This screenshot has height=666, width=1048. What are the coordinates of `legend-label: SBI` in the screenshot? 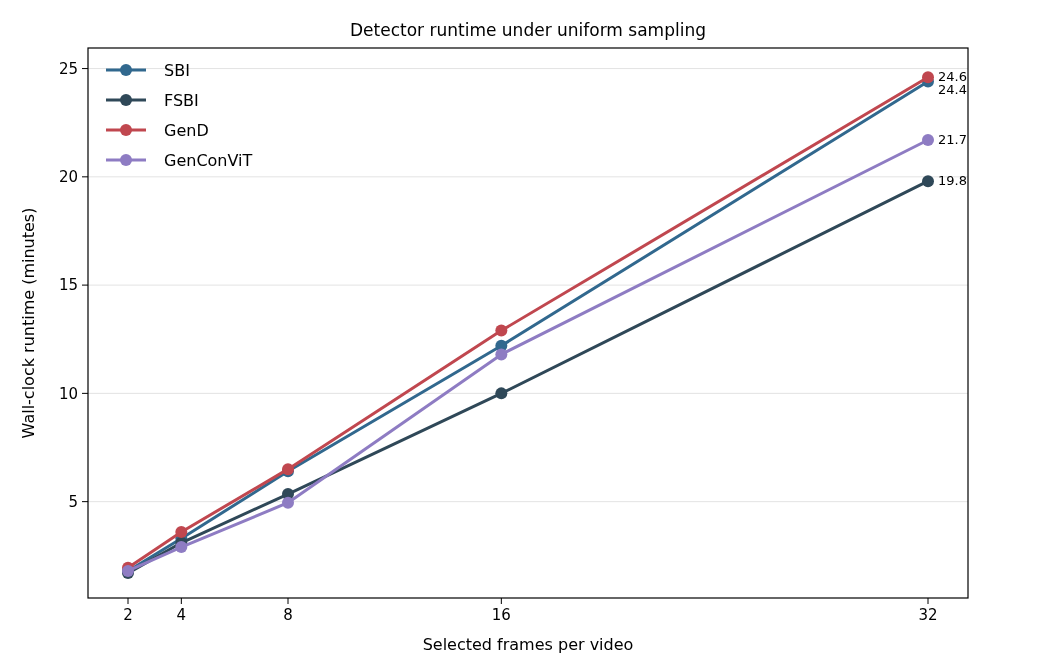 It's located at (177, 70).